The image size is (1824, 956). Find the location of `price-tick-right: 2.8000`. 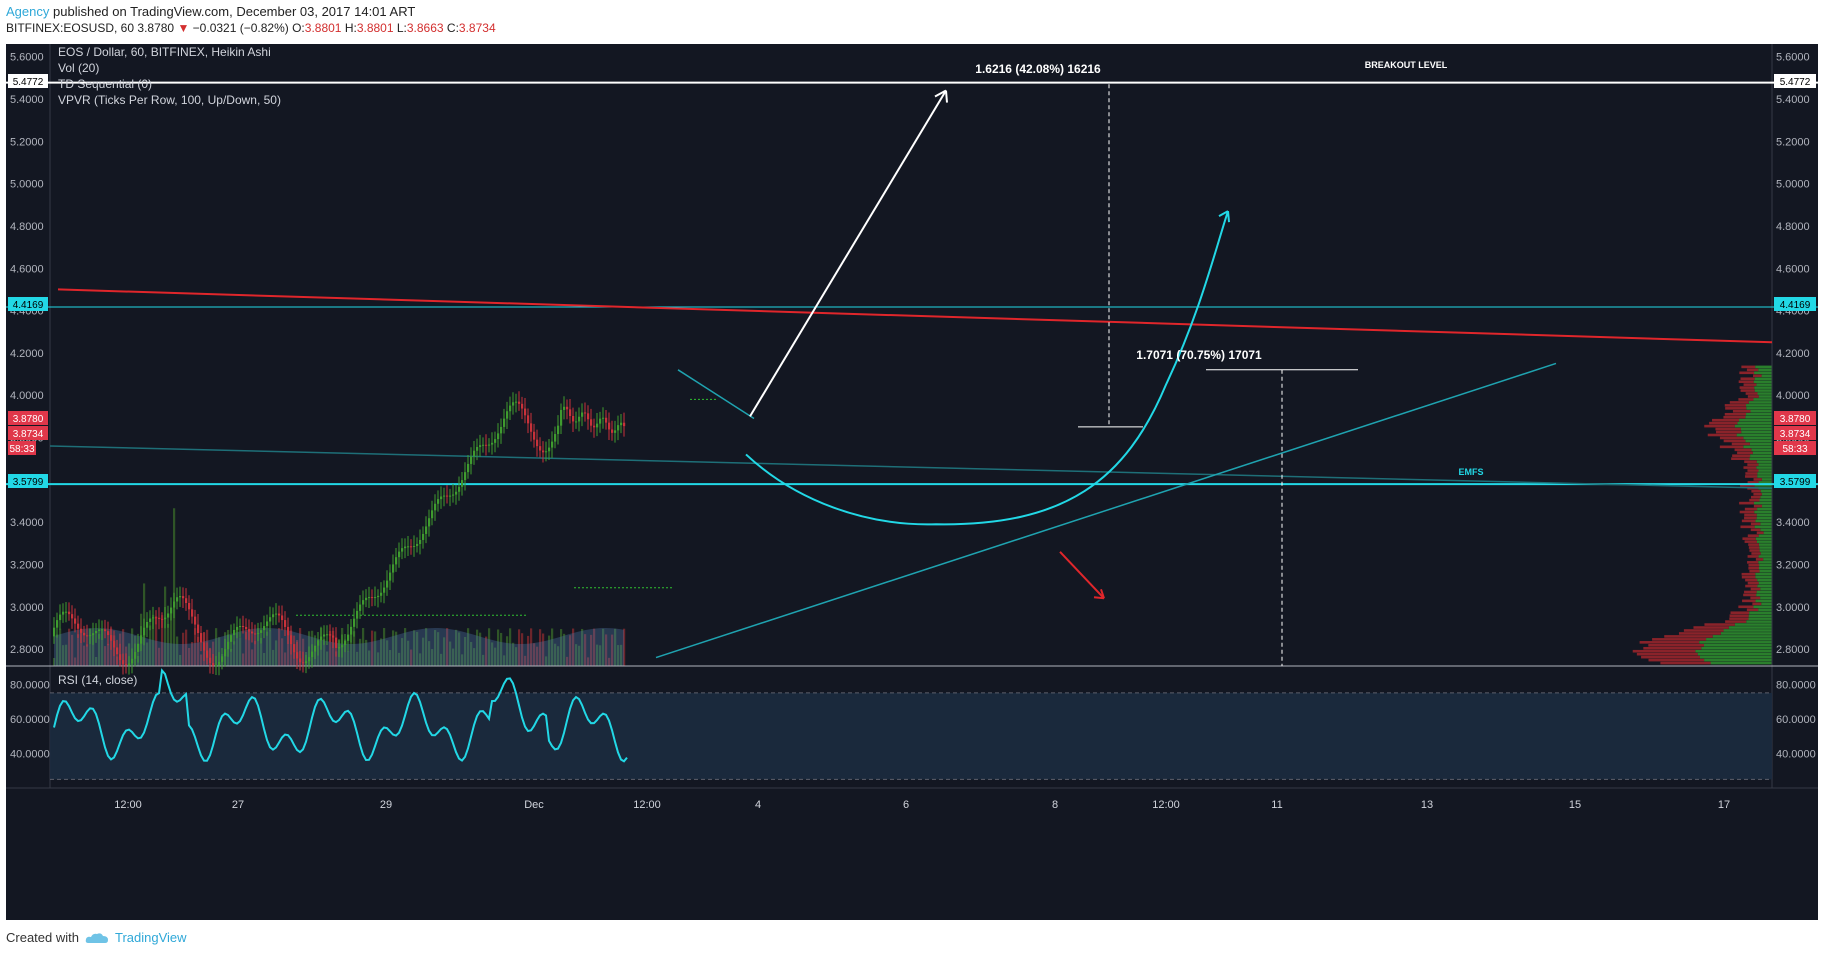

price-tick-right: 2.8000 is located at coordinates (1793, 650).